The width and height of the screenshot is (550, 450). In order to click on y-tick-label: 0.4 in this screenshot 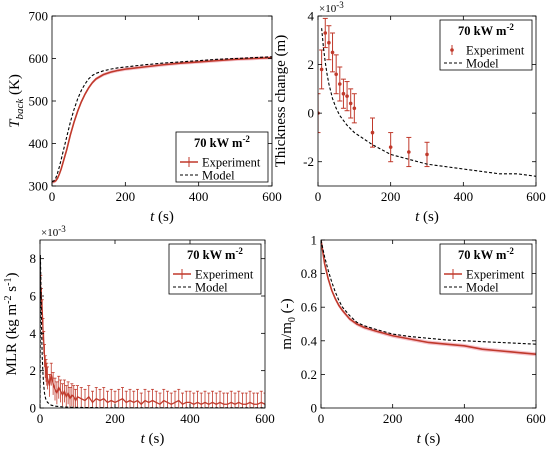, I will do `click(309, 340)`.